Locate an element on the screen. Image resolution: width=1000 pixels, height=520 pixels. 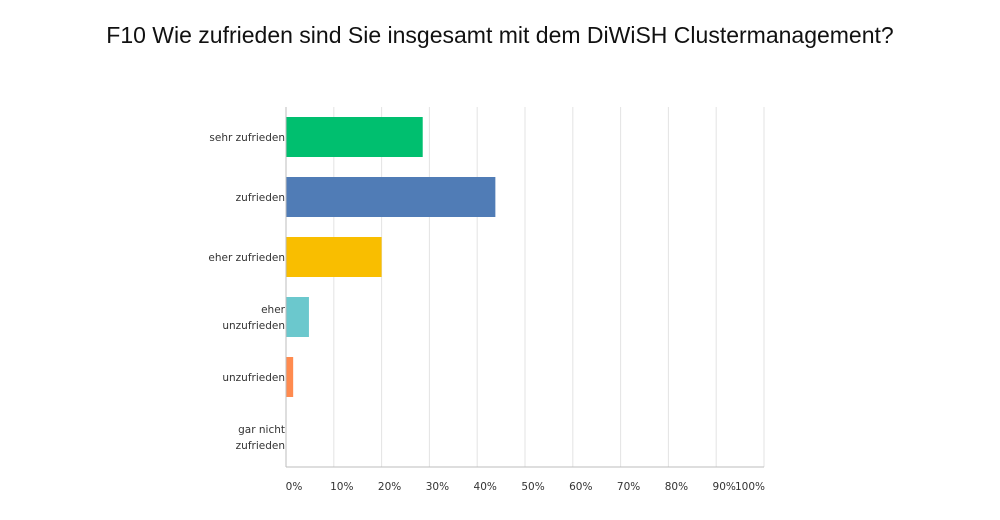
x-tick-label: 10% is located at coordinates (341, 487).